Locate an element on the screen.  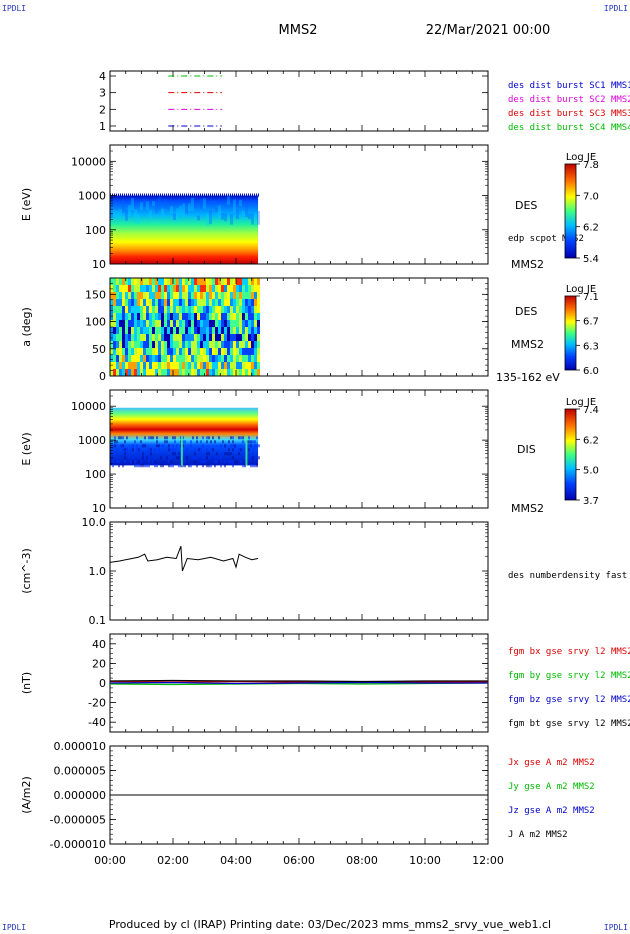
dis-energy-species-label: DIS is located at coordinates (526, 449).